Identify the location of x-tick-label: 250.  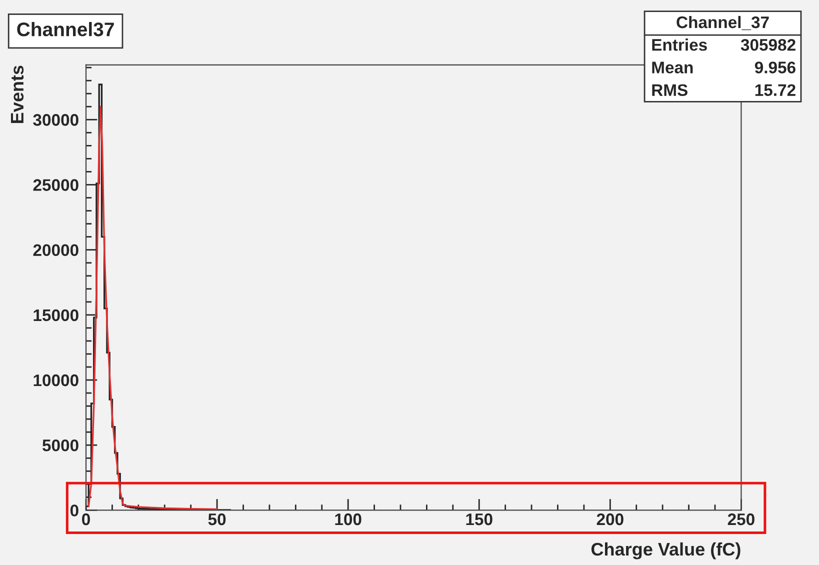
(741, 519).